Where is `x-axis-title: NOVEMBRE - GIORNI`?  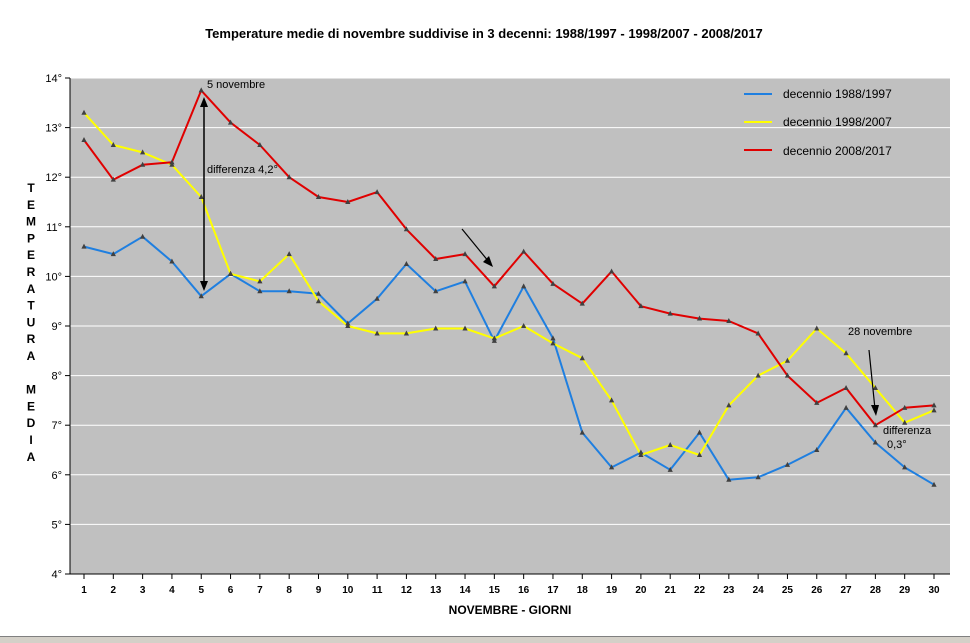
x-axis-title: NOVEMBRE - GIORNI is located at coordinates (510, 610).